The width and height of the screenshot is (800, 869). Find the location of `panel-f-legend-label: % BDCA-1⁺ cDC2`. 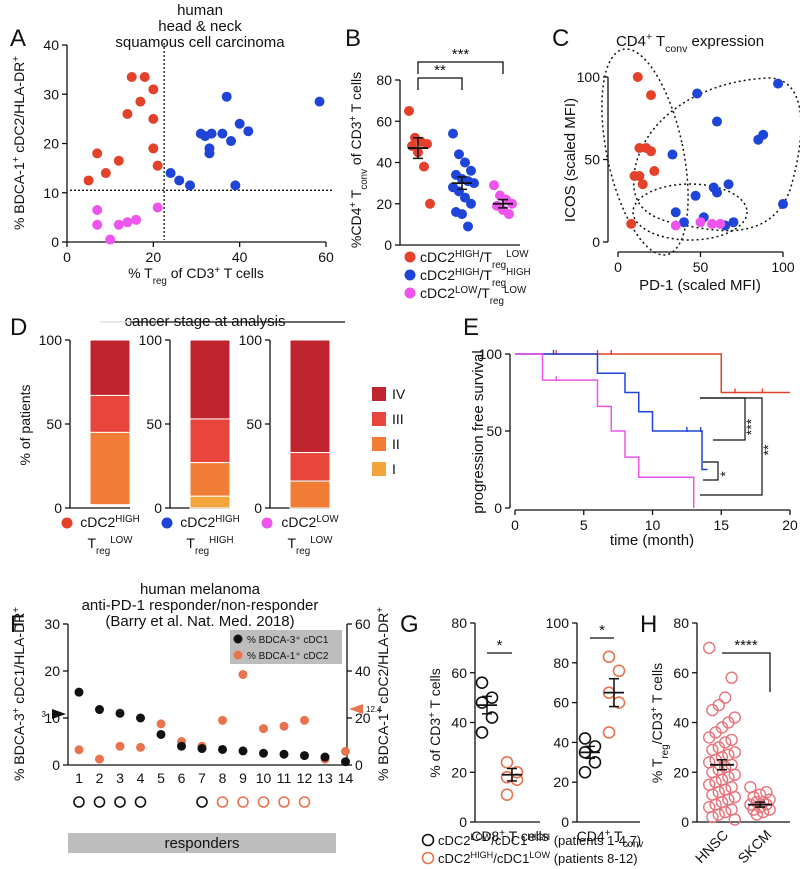

panel-f-legend-label: % BDCA-1⁺ cDC2 is located at coordinates (288, 656).